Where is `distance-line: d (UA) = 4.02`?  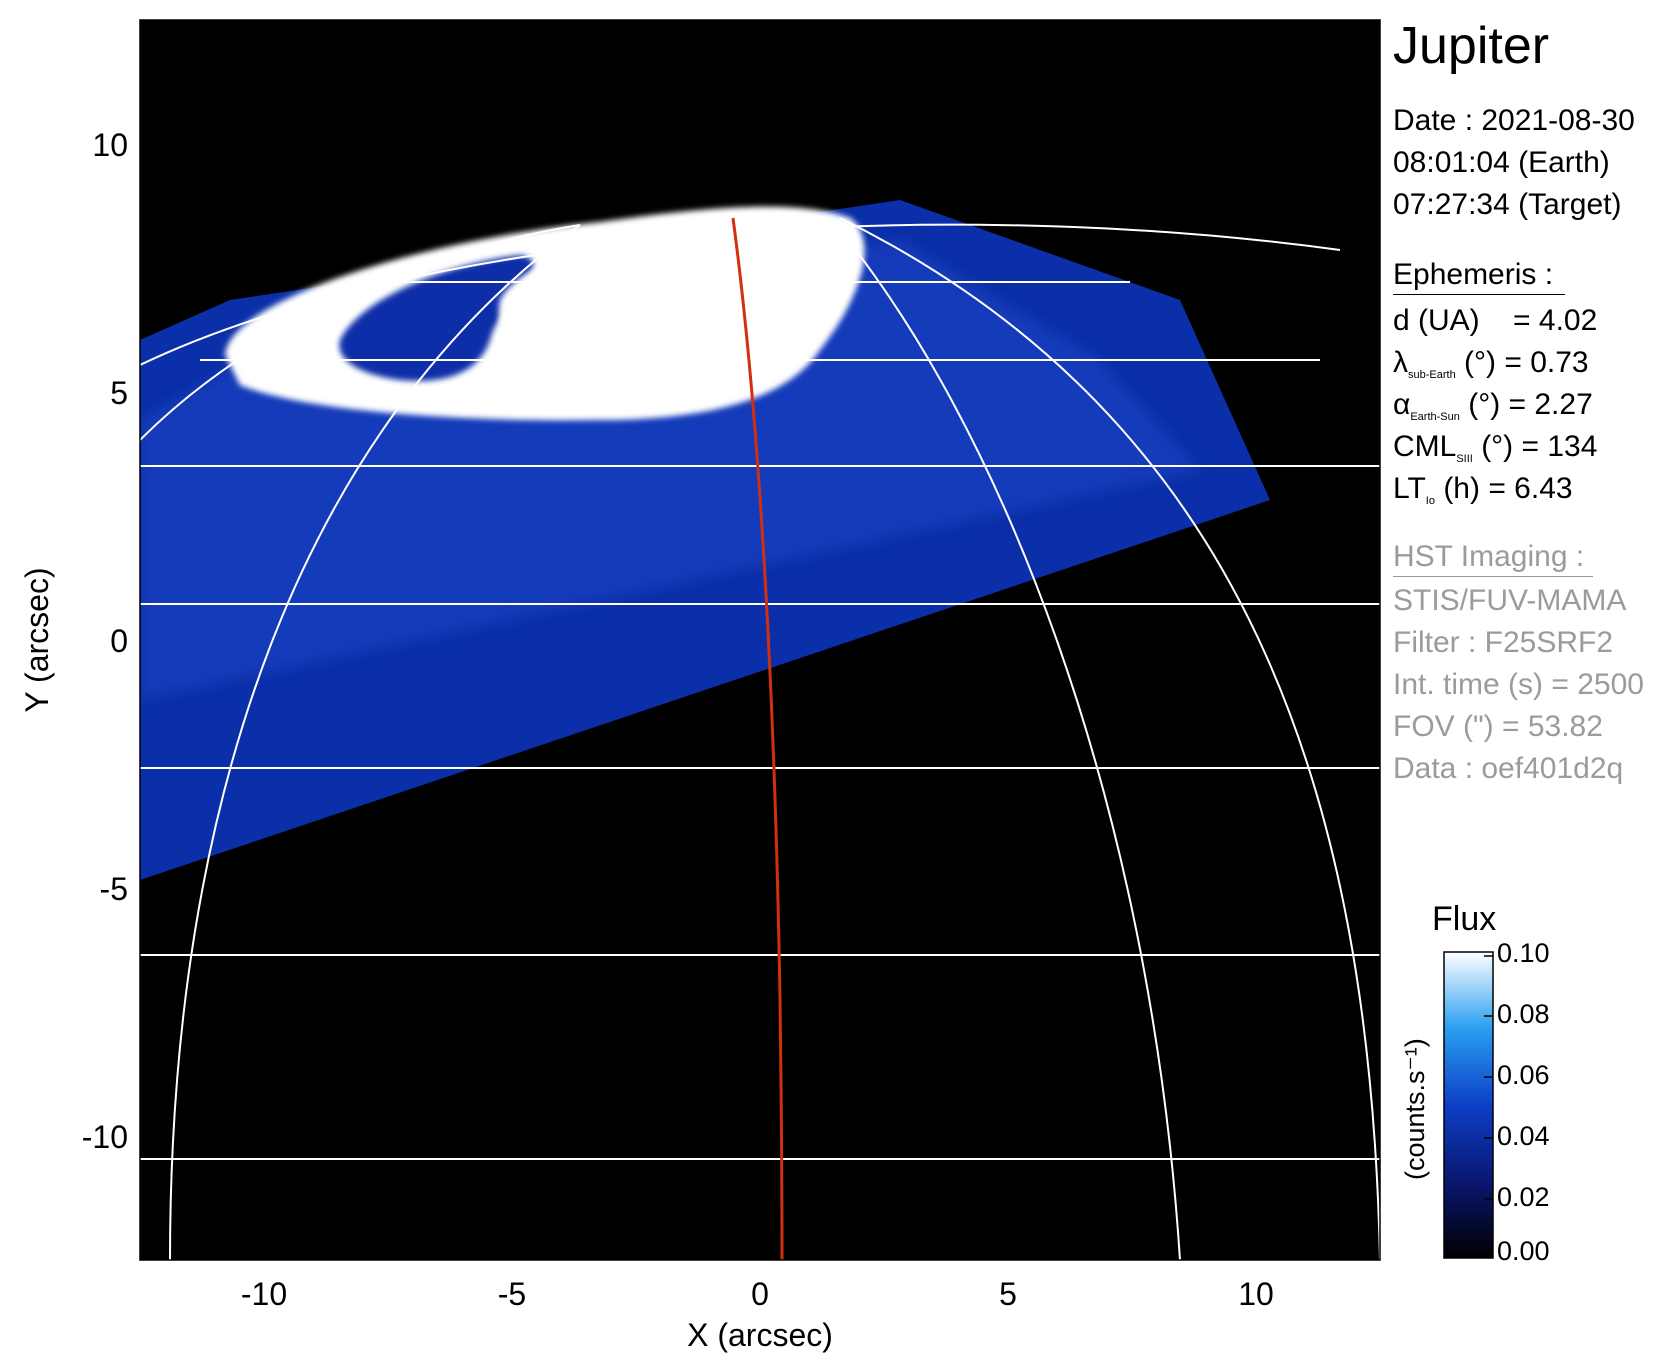
distance-line: d (UA) = 4.02 is located at coordinates (1495, 321).